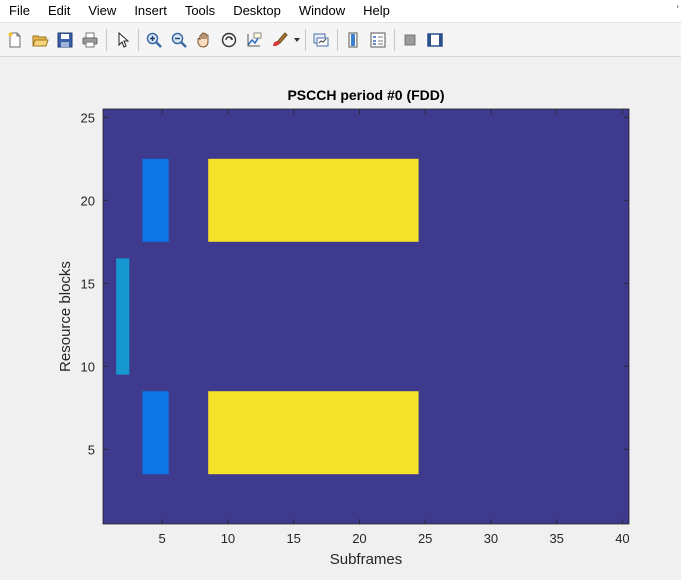  Describe the element at coordinates (200, 10) in the screenshot. I see `menu-tools: Tools` at that location.